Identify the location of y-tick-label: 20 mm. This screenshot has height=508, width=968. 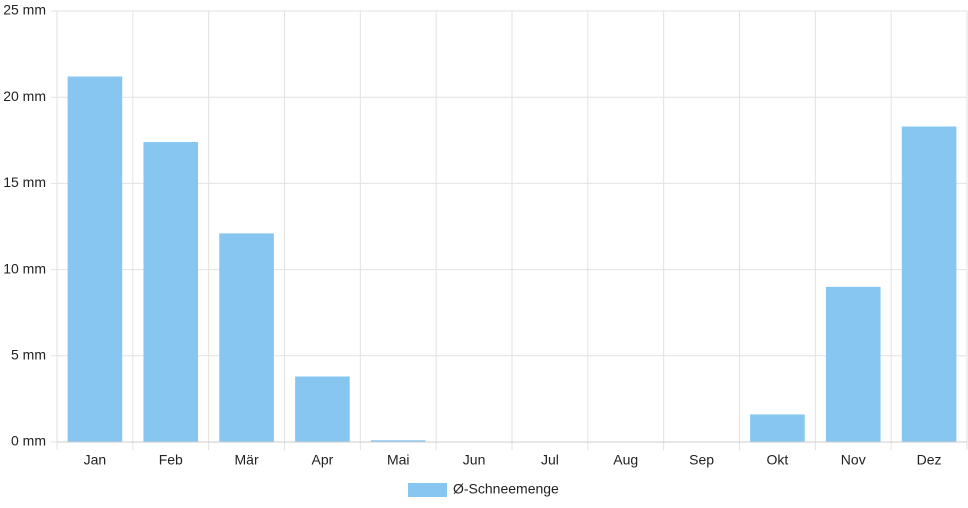
(24, 96).